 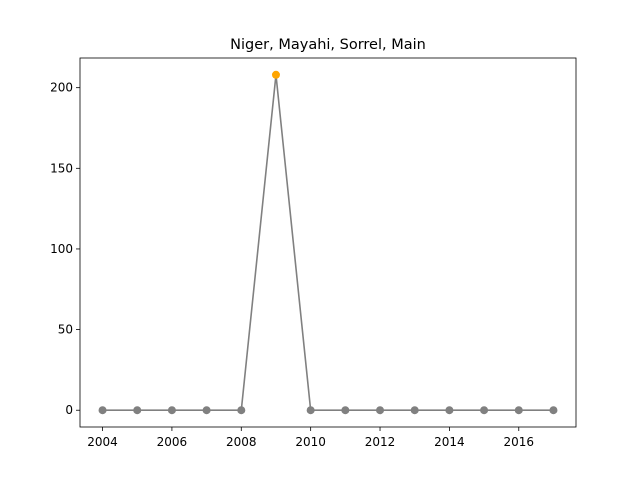 I want to click on y-axis-ticks: 0 50 100 150 200, so click(x=65, y=249).